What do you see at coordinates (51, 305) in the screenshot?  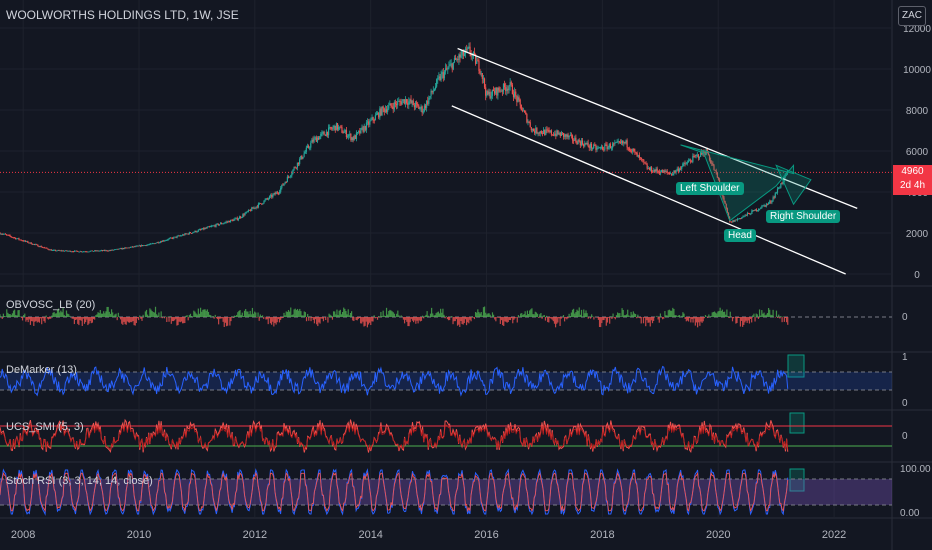 I see `obv-label: OBVOSC_LB (20)` at bounding box center [51, 305].